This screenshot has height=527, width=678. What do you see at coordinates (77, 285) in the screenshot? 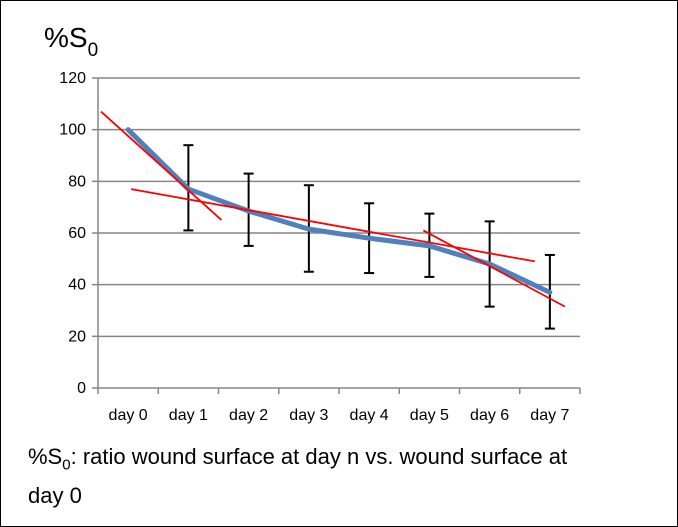
I see `y-tick-label: 40` at bounding box center [77, 285].